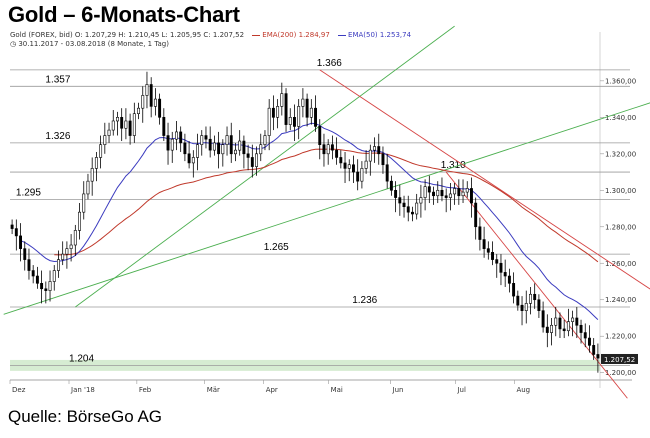 Image resolution: width=650 pixels, height=438 pixels. What do you see at coordinates (62, 44) in the screenshot?
I see `date-range: 30.11.2017 - 03.08.2018` at bounding box center [62, 44].